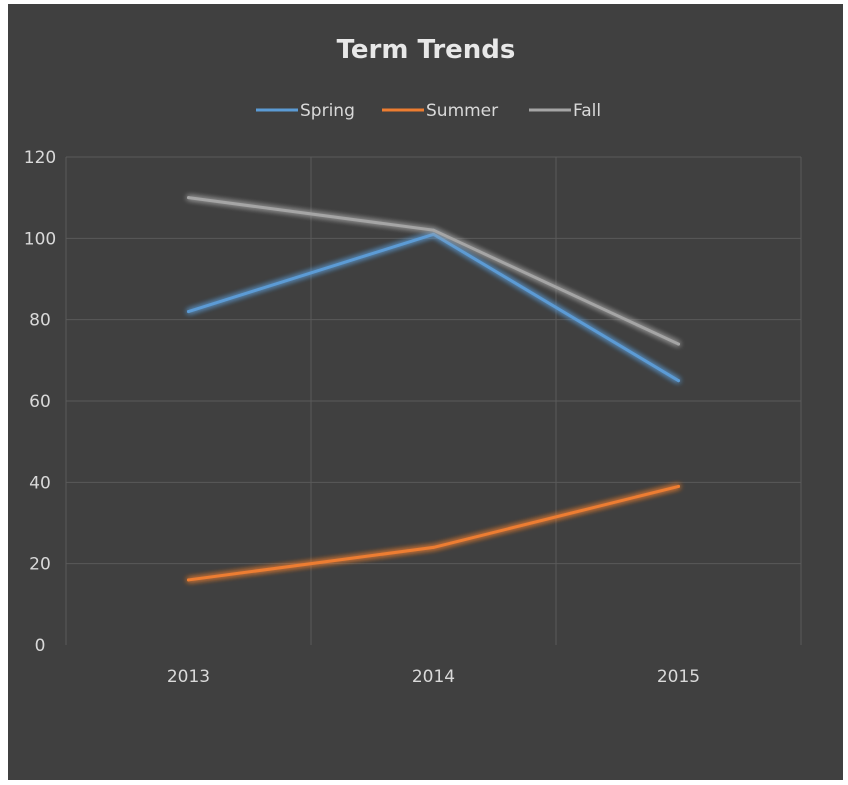 Image resolution: width=848 pixels, height=785 pixels. Describe the element at coordinates (426, 50) in the screenshot. I see `chart-title: Term Trends` at that location.